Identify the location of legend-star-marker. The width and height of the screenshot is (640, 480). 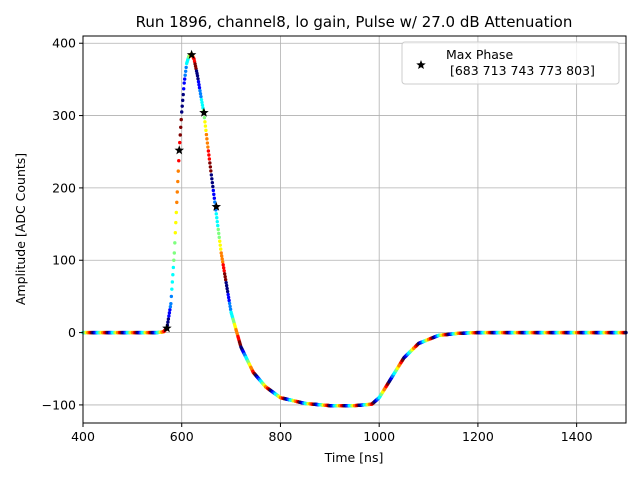
(421, 65).